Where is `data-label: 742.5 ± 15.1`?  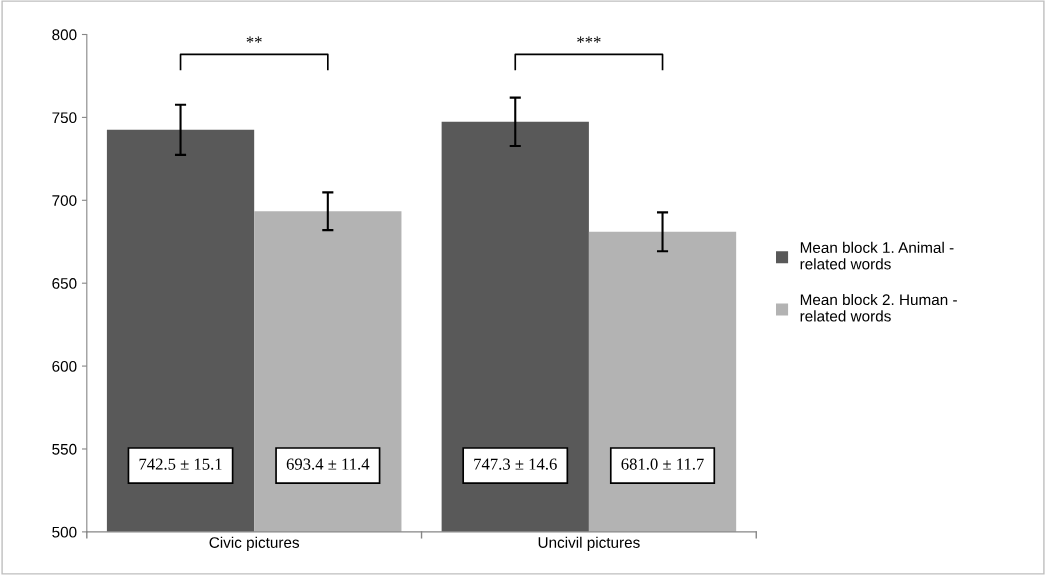 data-label: 742.5 ± 15.1 is located at coordinates (180, 464).